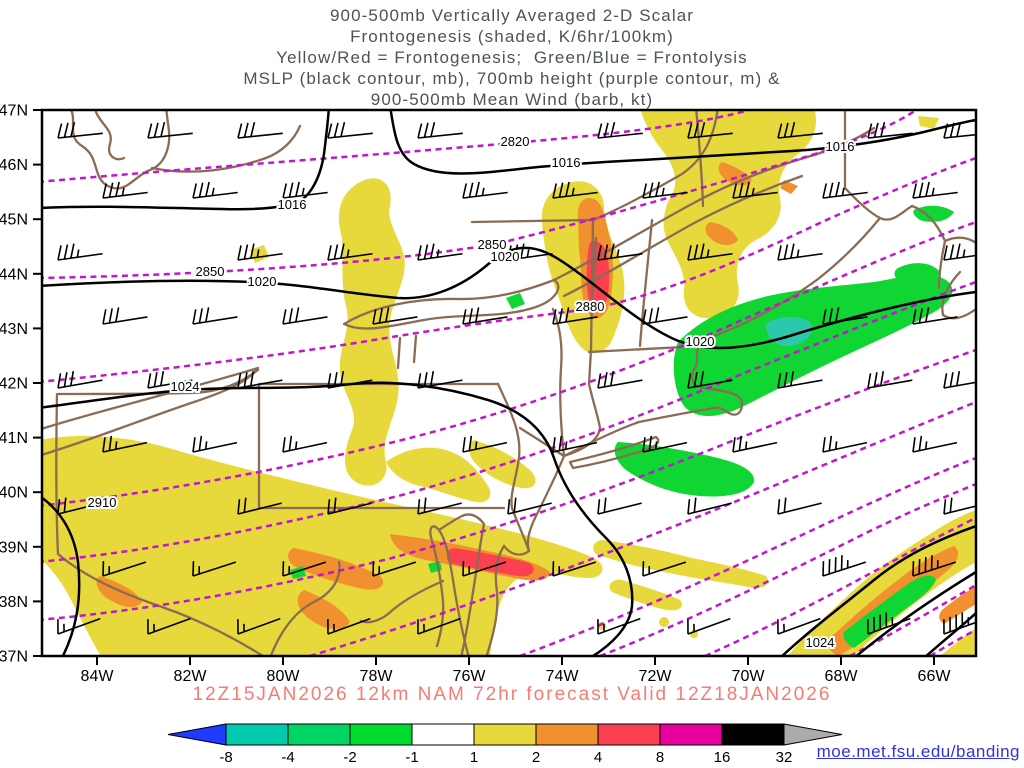 Image resolution: width=1024 pixels, height=768 pixels. What do you see at coordinates (784, 757) in the screenshot?
I see `colorbar-tick-label: 32` at bounding box center [784, 757].